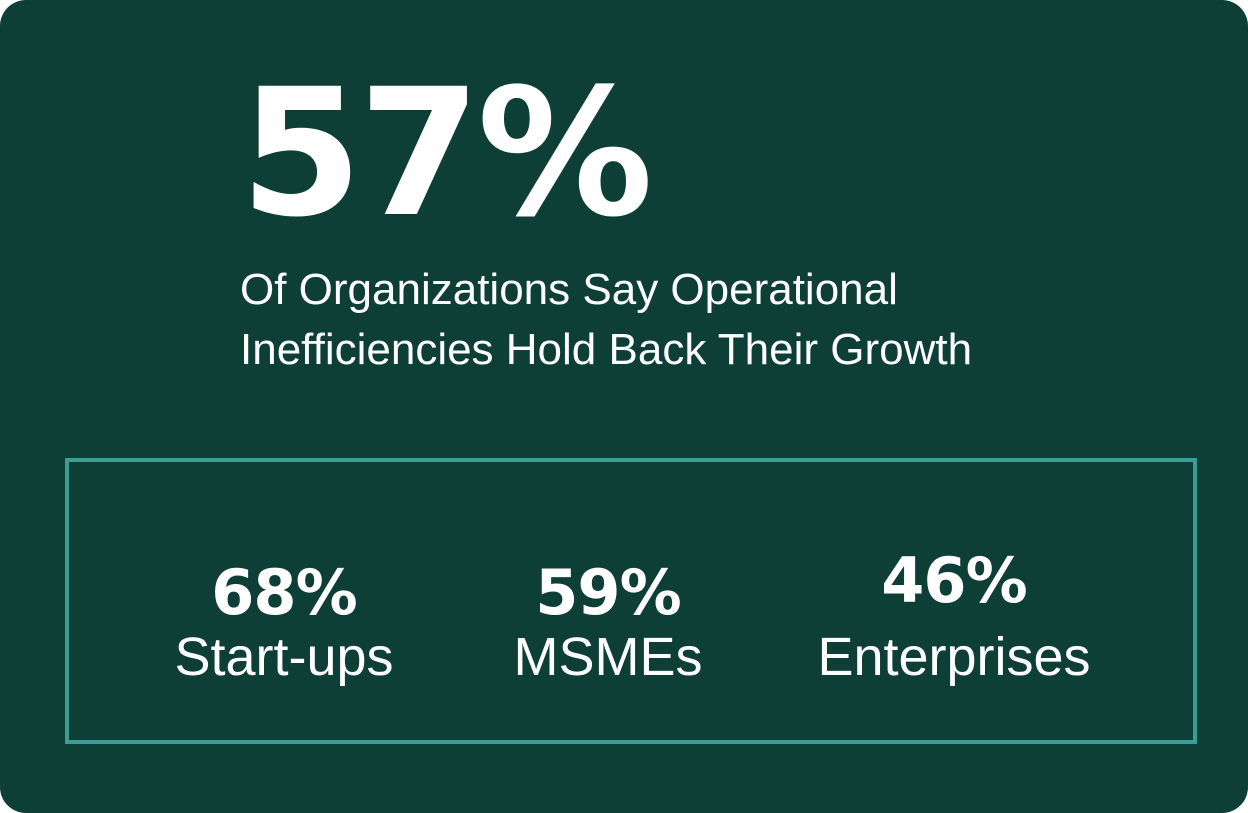 The height and width of the screenshot is (813, 1248). What do you see at coordinates (608, 657) in the screenshot?
I see `stat-label: MSMEs` at bounding box center [608, 657].